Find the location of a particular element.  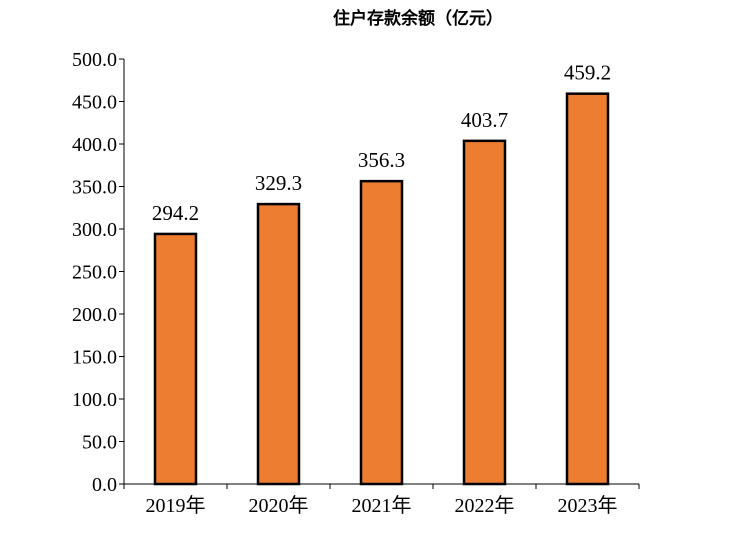

y-tick-label: 150.0 is located at coordinates (94, 358).